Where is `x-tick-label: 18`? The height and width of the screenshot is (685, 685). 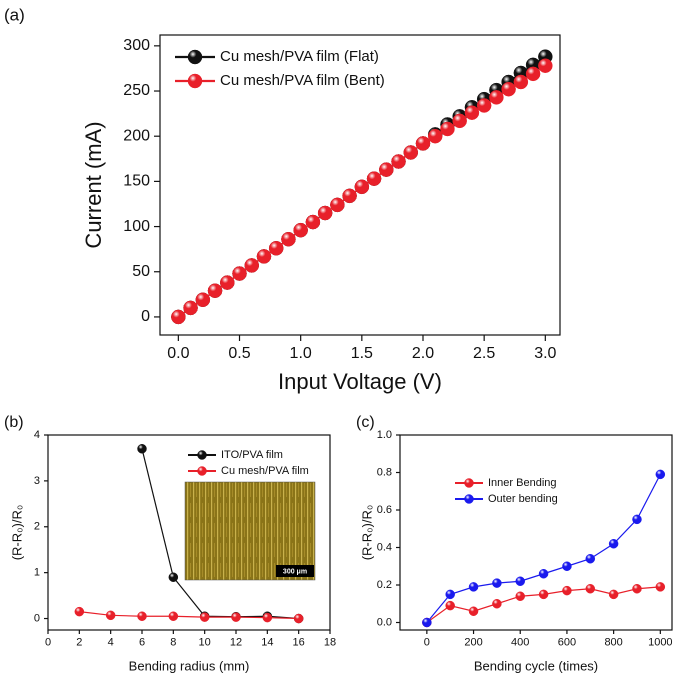
x-tick-label: 18 is located at coordinates (330, 643).